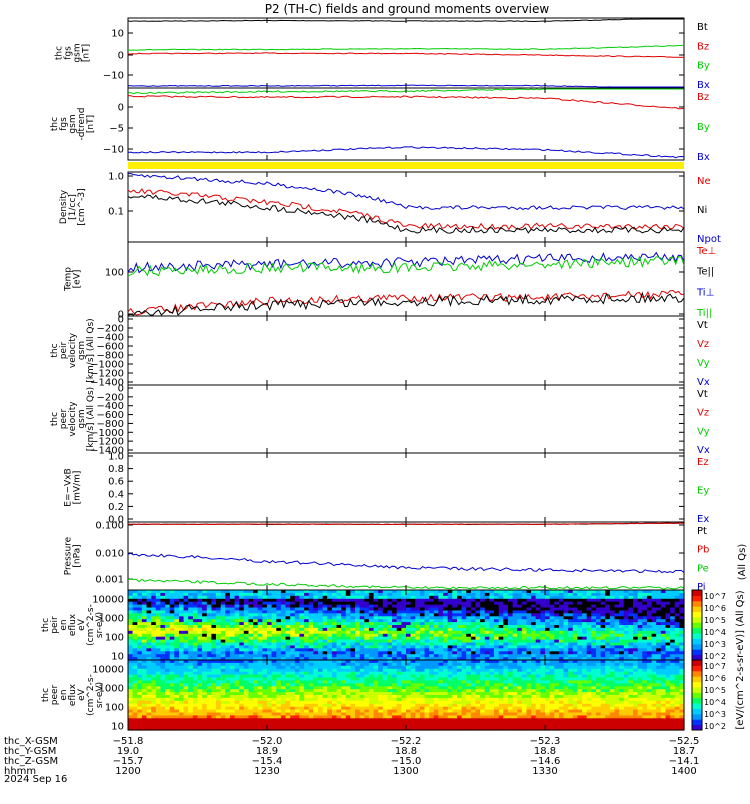 The width and height of the screenshot is (750, 804). What do you see at coordinates (703, 450) in the screenshot?
I see `legend-entry: Vx` at bounding box center [703, 450].